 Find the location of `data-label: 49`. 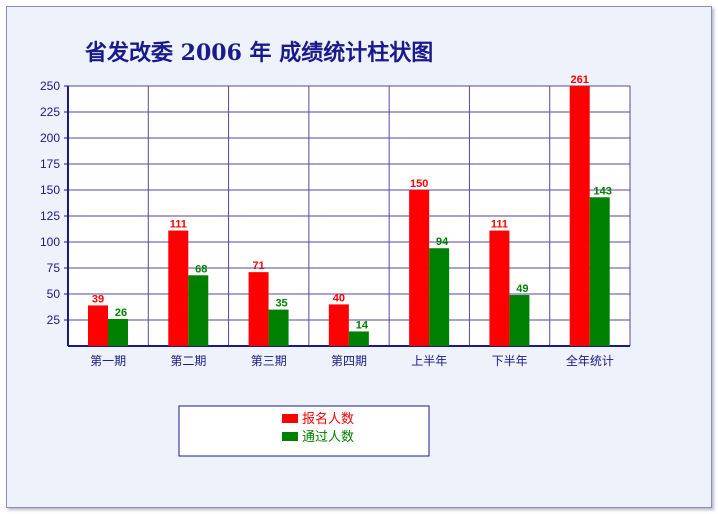

data-label: 49 is located at coordinates (522, 289).